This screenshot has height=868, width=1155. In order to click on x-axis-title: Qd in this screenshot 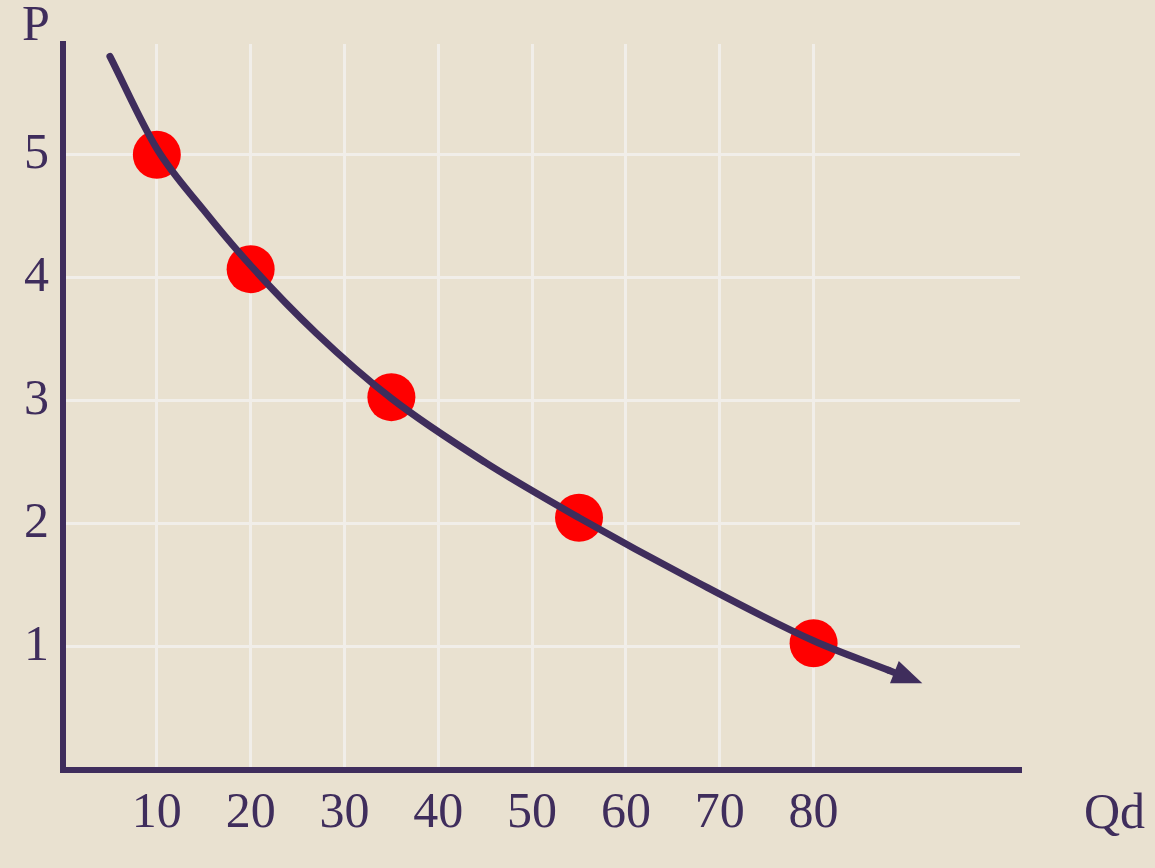, I will do `click(1114, 811)`.